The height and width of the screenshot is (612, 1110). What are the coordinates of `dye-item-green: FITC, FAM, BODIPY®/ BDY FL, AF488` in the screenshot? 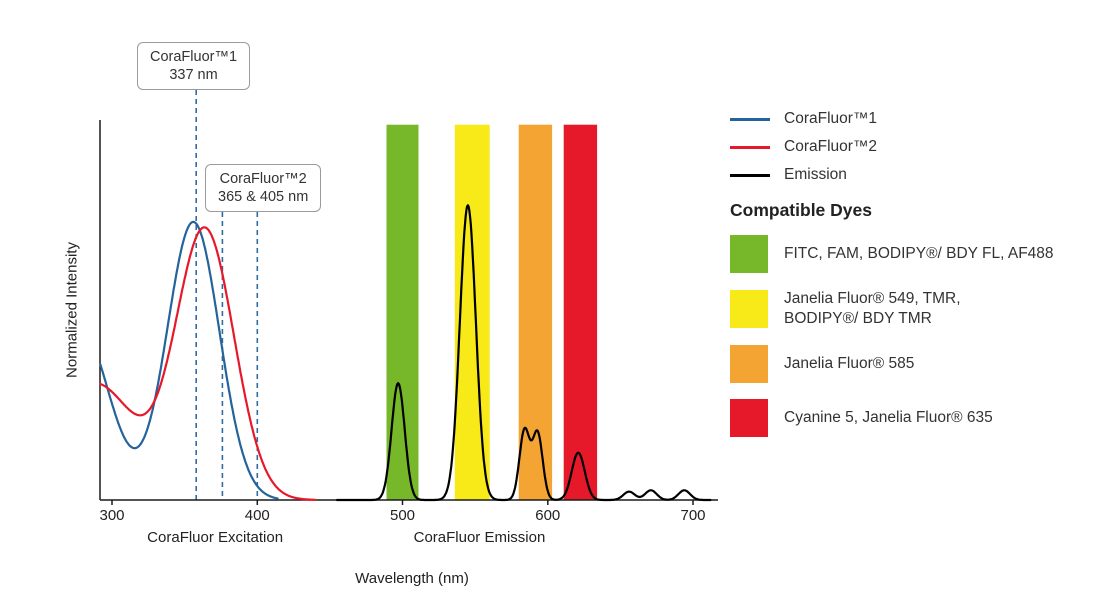 It's located at (914, 254).